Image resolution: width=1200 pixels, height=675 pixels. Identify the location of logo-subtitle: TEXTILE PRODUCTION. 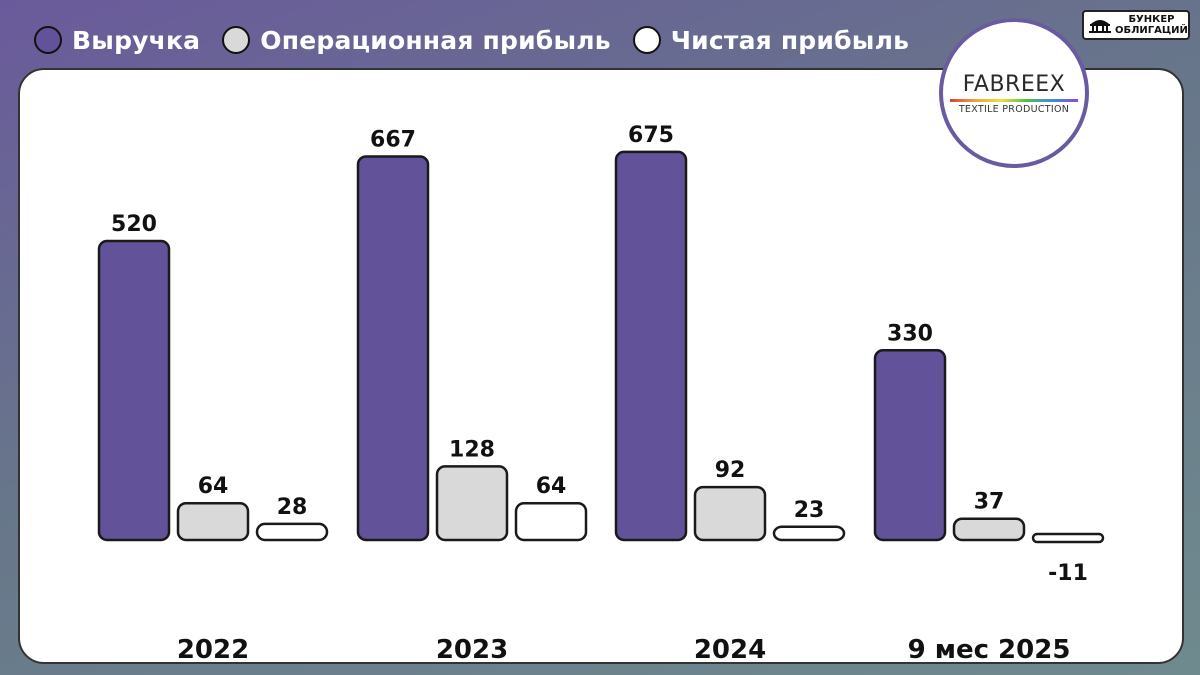
(1014, 109).